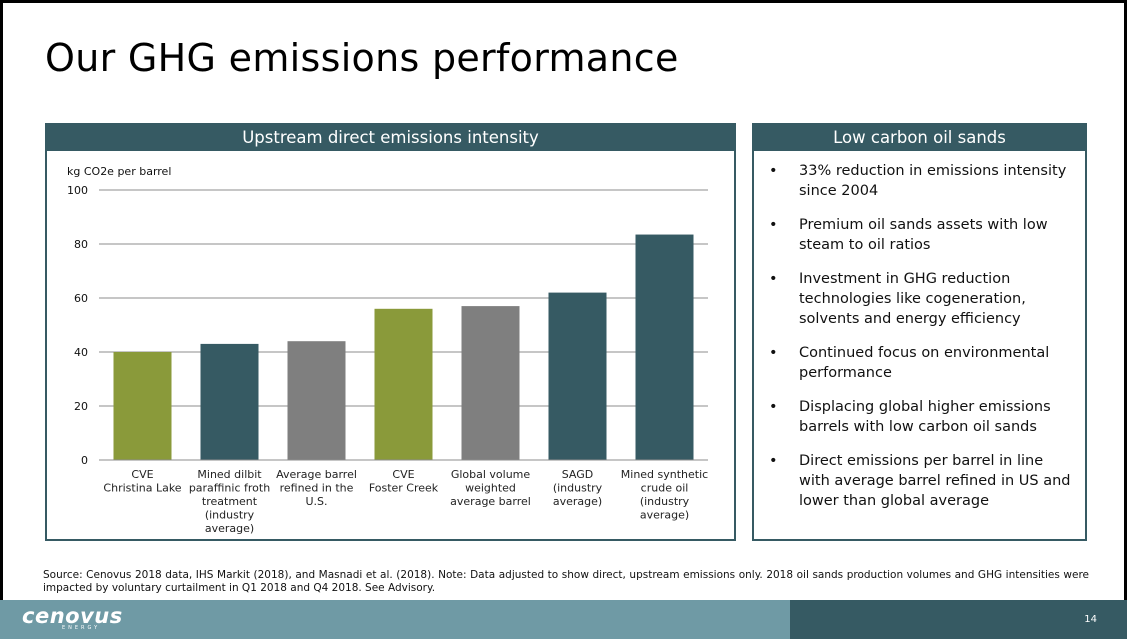  I want to click on cenovus-logo: cenovus ENERGY, so click(72, 617).